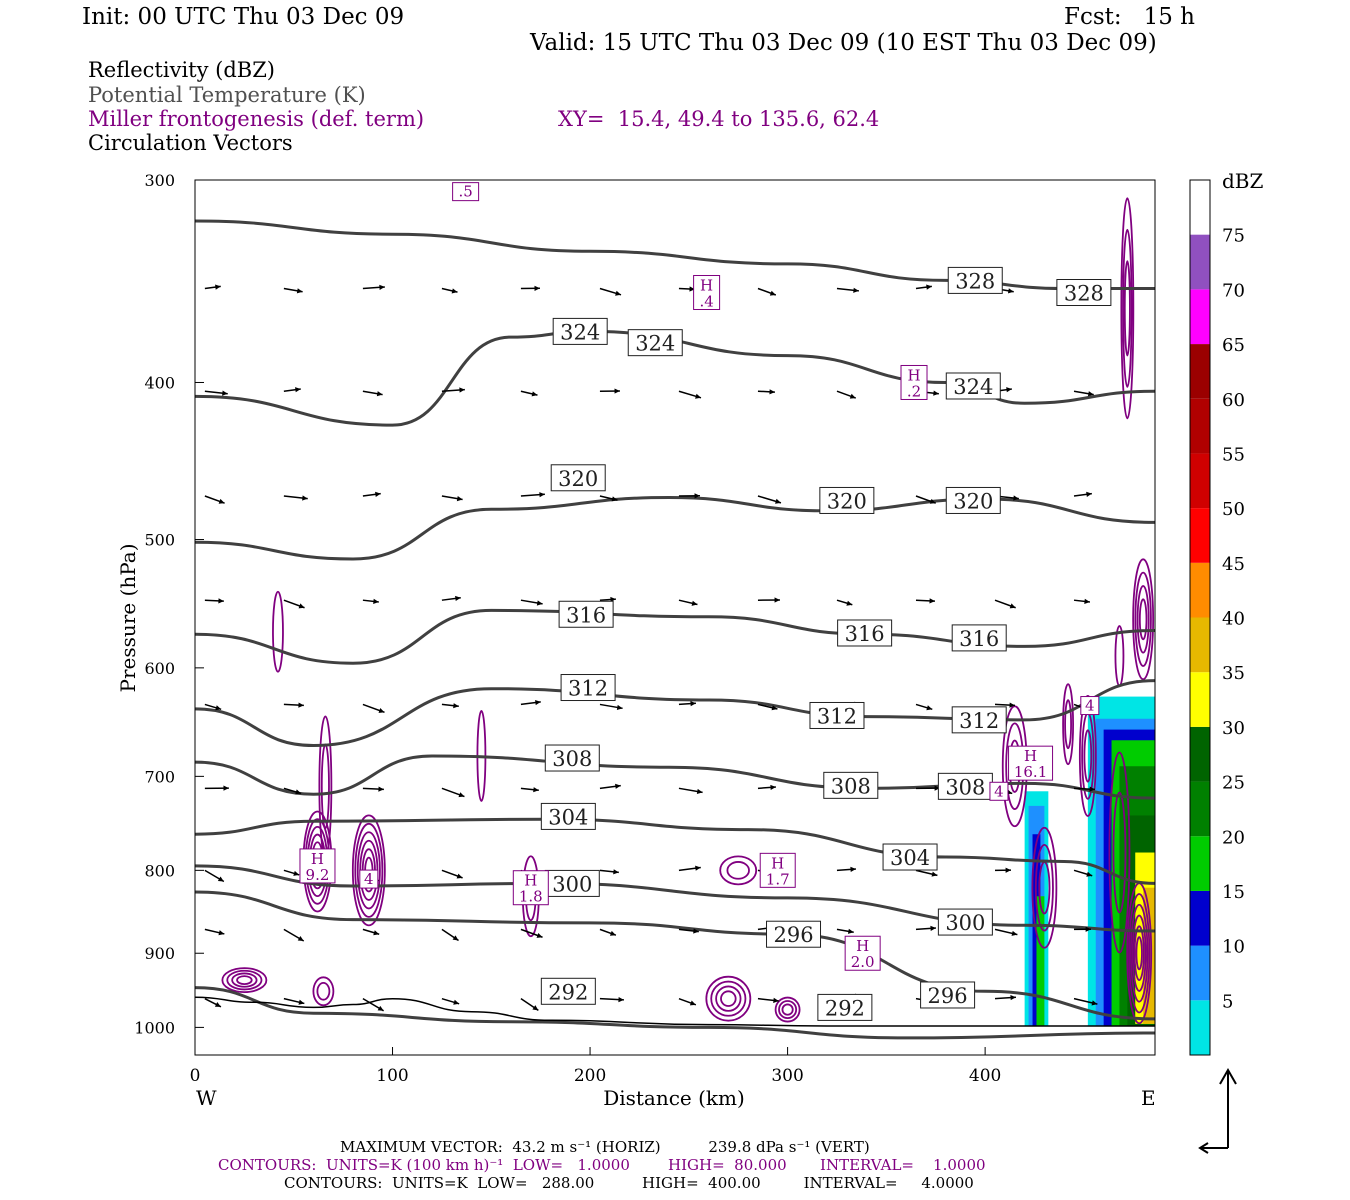 This screenshot has height=1200, width=1350. Describe the element at coordinates (1233, 400) in the screenshot. I see `colorbar-label: 60` at that location.